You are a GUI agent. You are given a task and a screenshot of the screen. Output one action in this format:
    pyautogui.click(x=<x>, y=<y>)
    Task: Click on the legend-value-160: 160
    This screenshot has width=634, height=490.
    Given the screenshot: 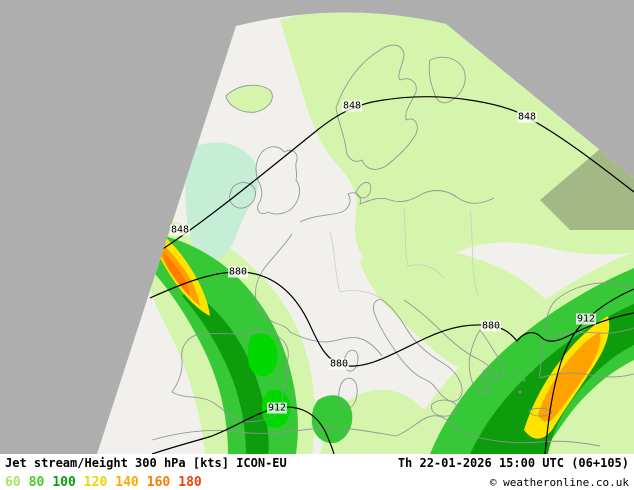 What is the action you would take?
    pyautogui.click(x=158, y=482)
    